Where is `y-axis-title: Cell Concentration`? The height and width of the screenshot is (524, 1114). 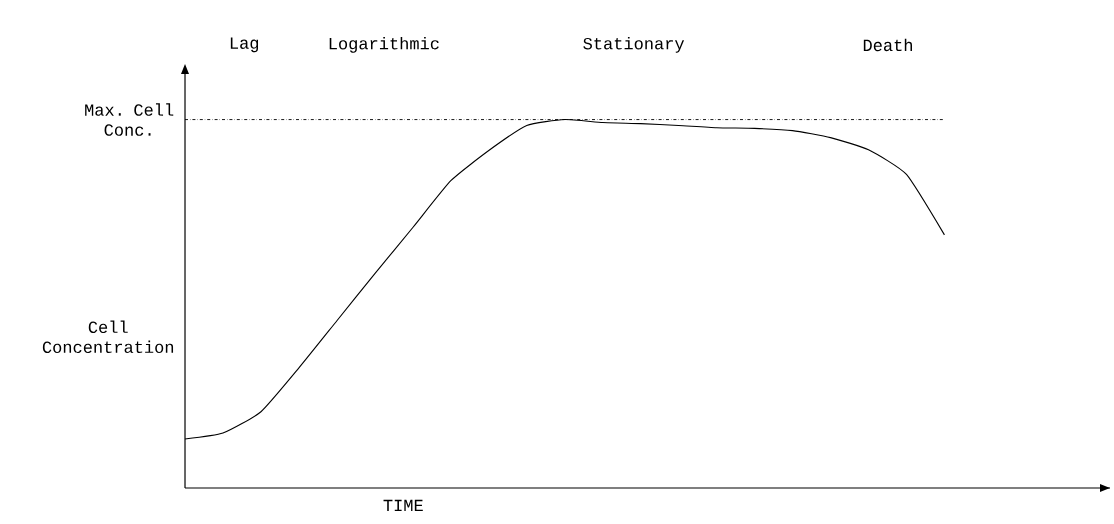 y-axis-title: Cell Concentration is located at coordinates (108, 337).